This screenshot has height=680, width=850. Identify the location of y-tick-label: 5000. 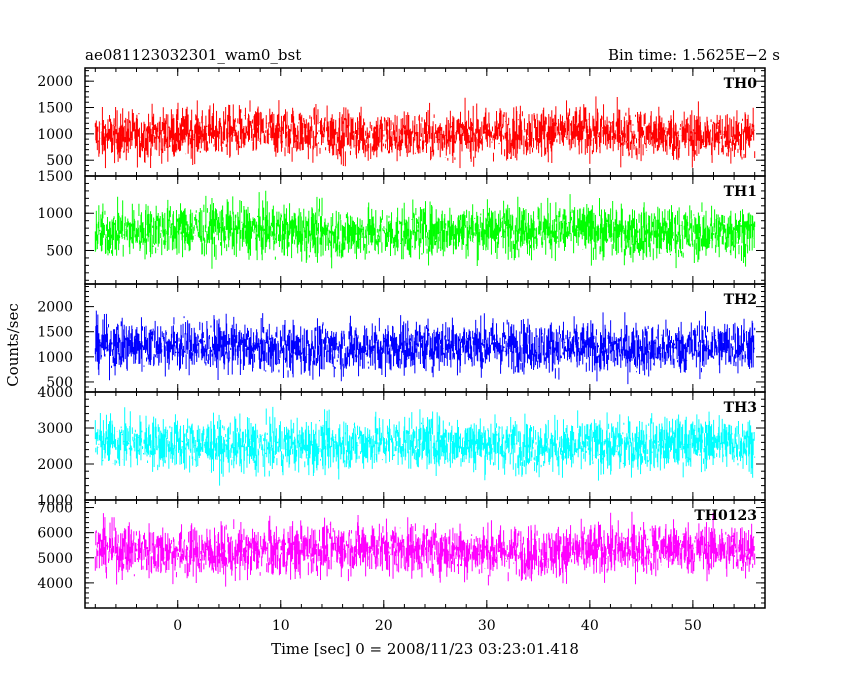
(55, 559).